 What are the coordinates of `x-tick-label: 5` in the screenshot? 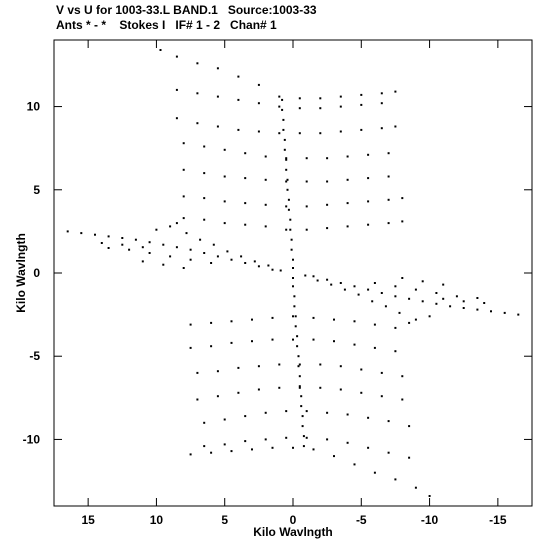 It's located at (224, 520).